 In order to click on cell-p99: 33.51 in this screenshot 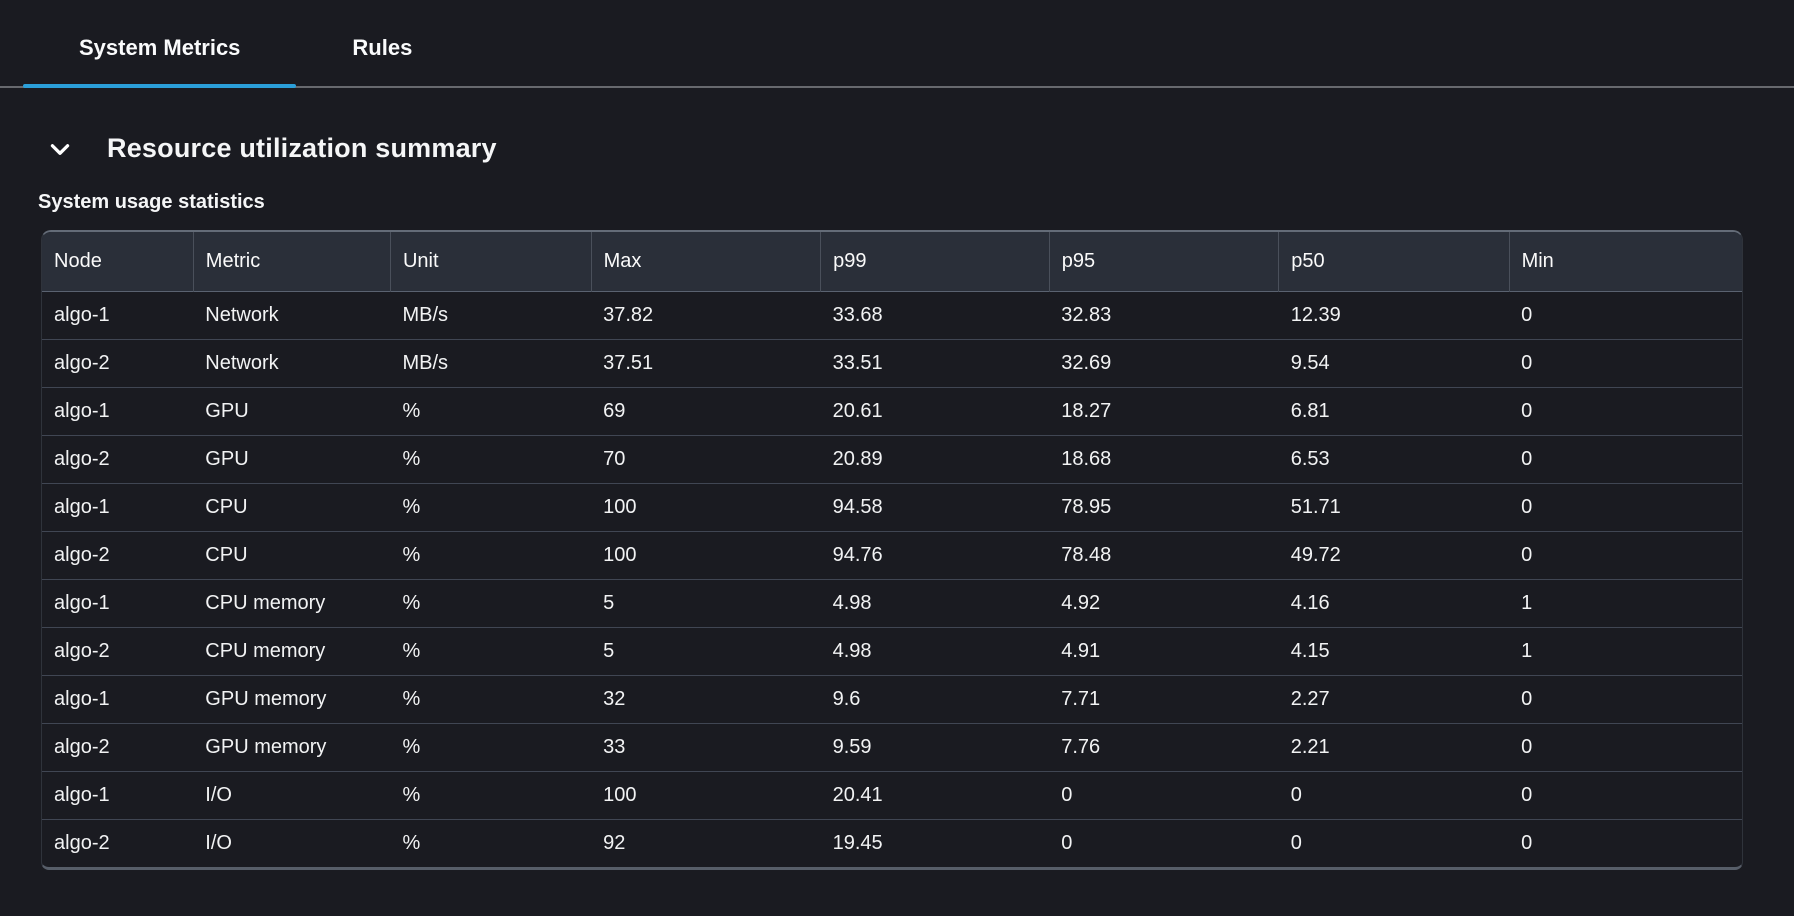, I will do `click(935, 362)`.